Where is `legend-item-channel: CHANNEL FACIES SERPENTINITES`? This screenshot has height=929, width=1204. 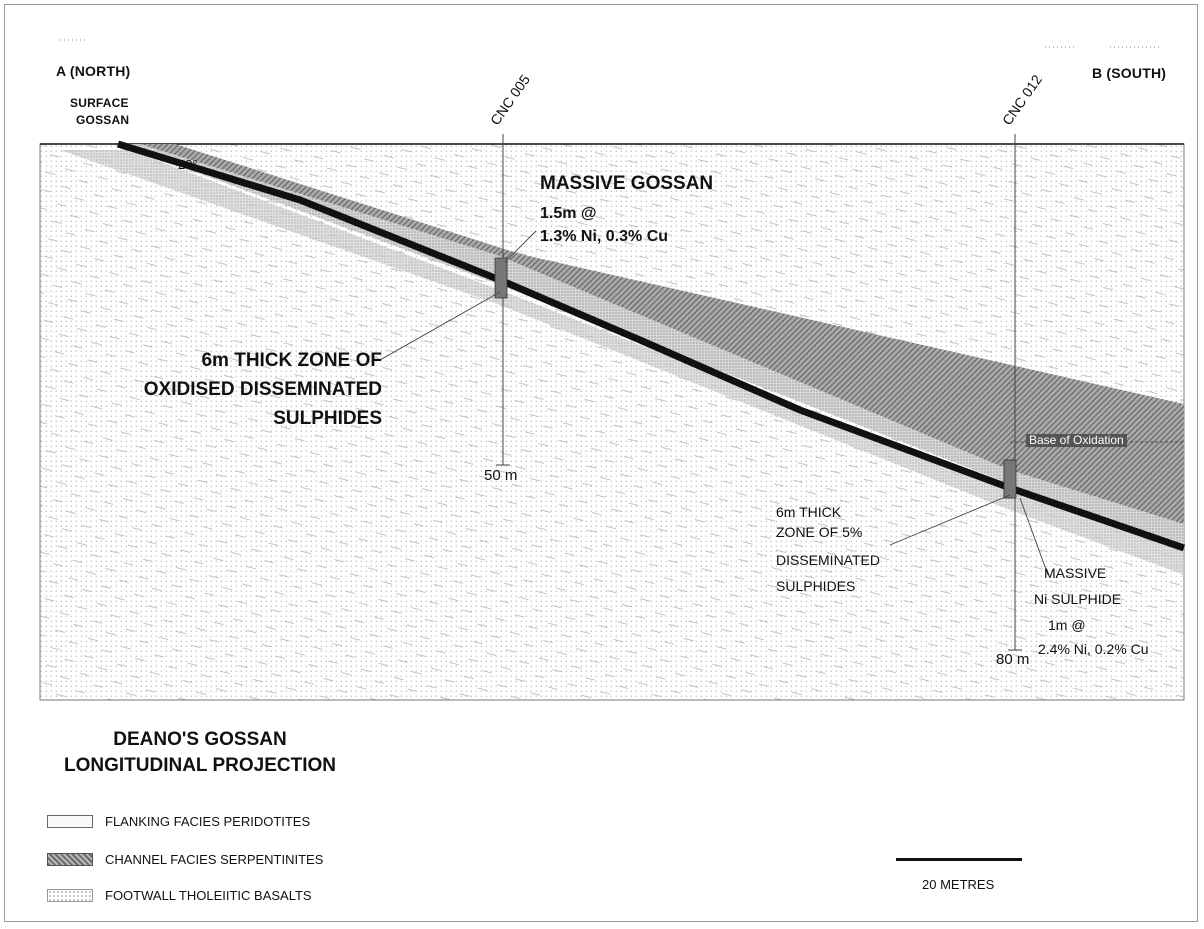
legend-item-channel: CHANNEL FACIES SERPENTINITES is located at coordinates (185, 859).